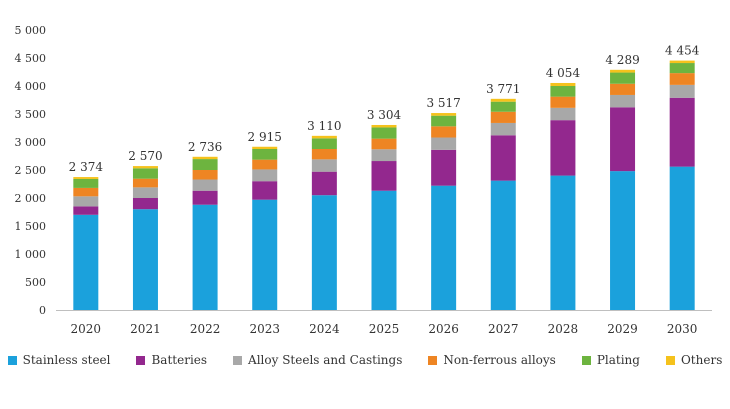 The height and width of the screenshot is (409, 730). Describe the element at coordinates (492, 360) in the screenshot. I see `legend-item: Non-ferrous alloys` at that location.